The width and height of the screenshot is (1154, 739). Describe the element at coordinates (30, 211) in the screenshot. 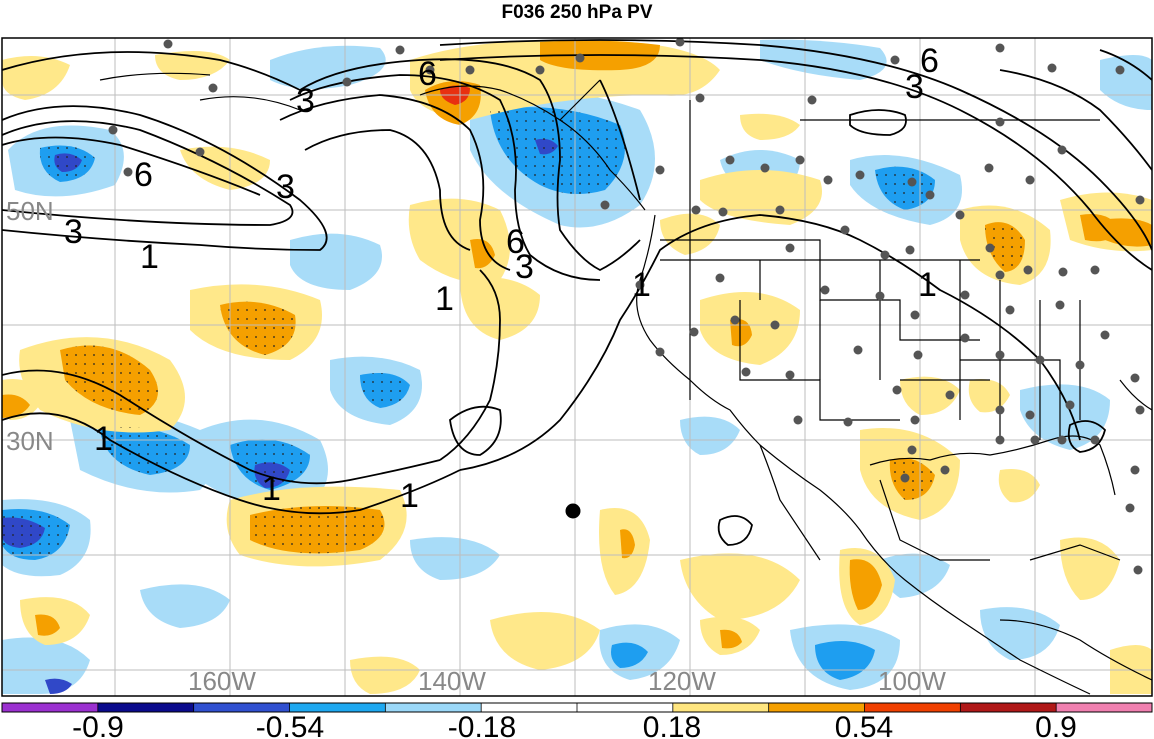

I see `lat-label-50n: 50N` at that location.